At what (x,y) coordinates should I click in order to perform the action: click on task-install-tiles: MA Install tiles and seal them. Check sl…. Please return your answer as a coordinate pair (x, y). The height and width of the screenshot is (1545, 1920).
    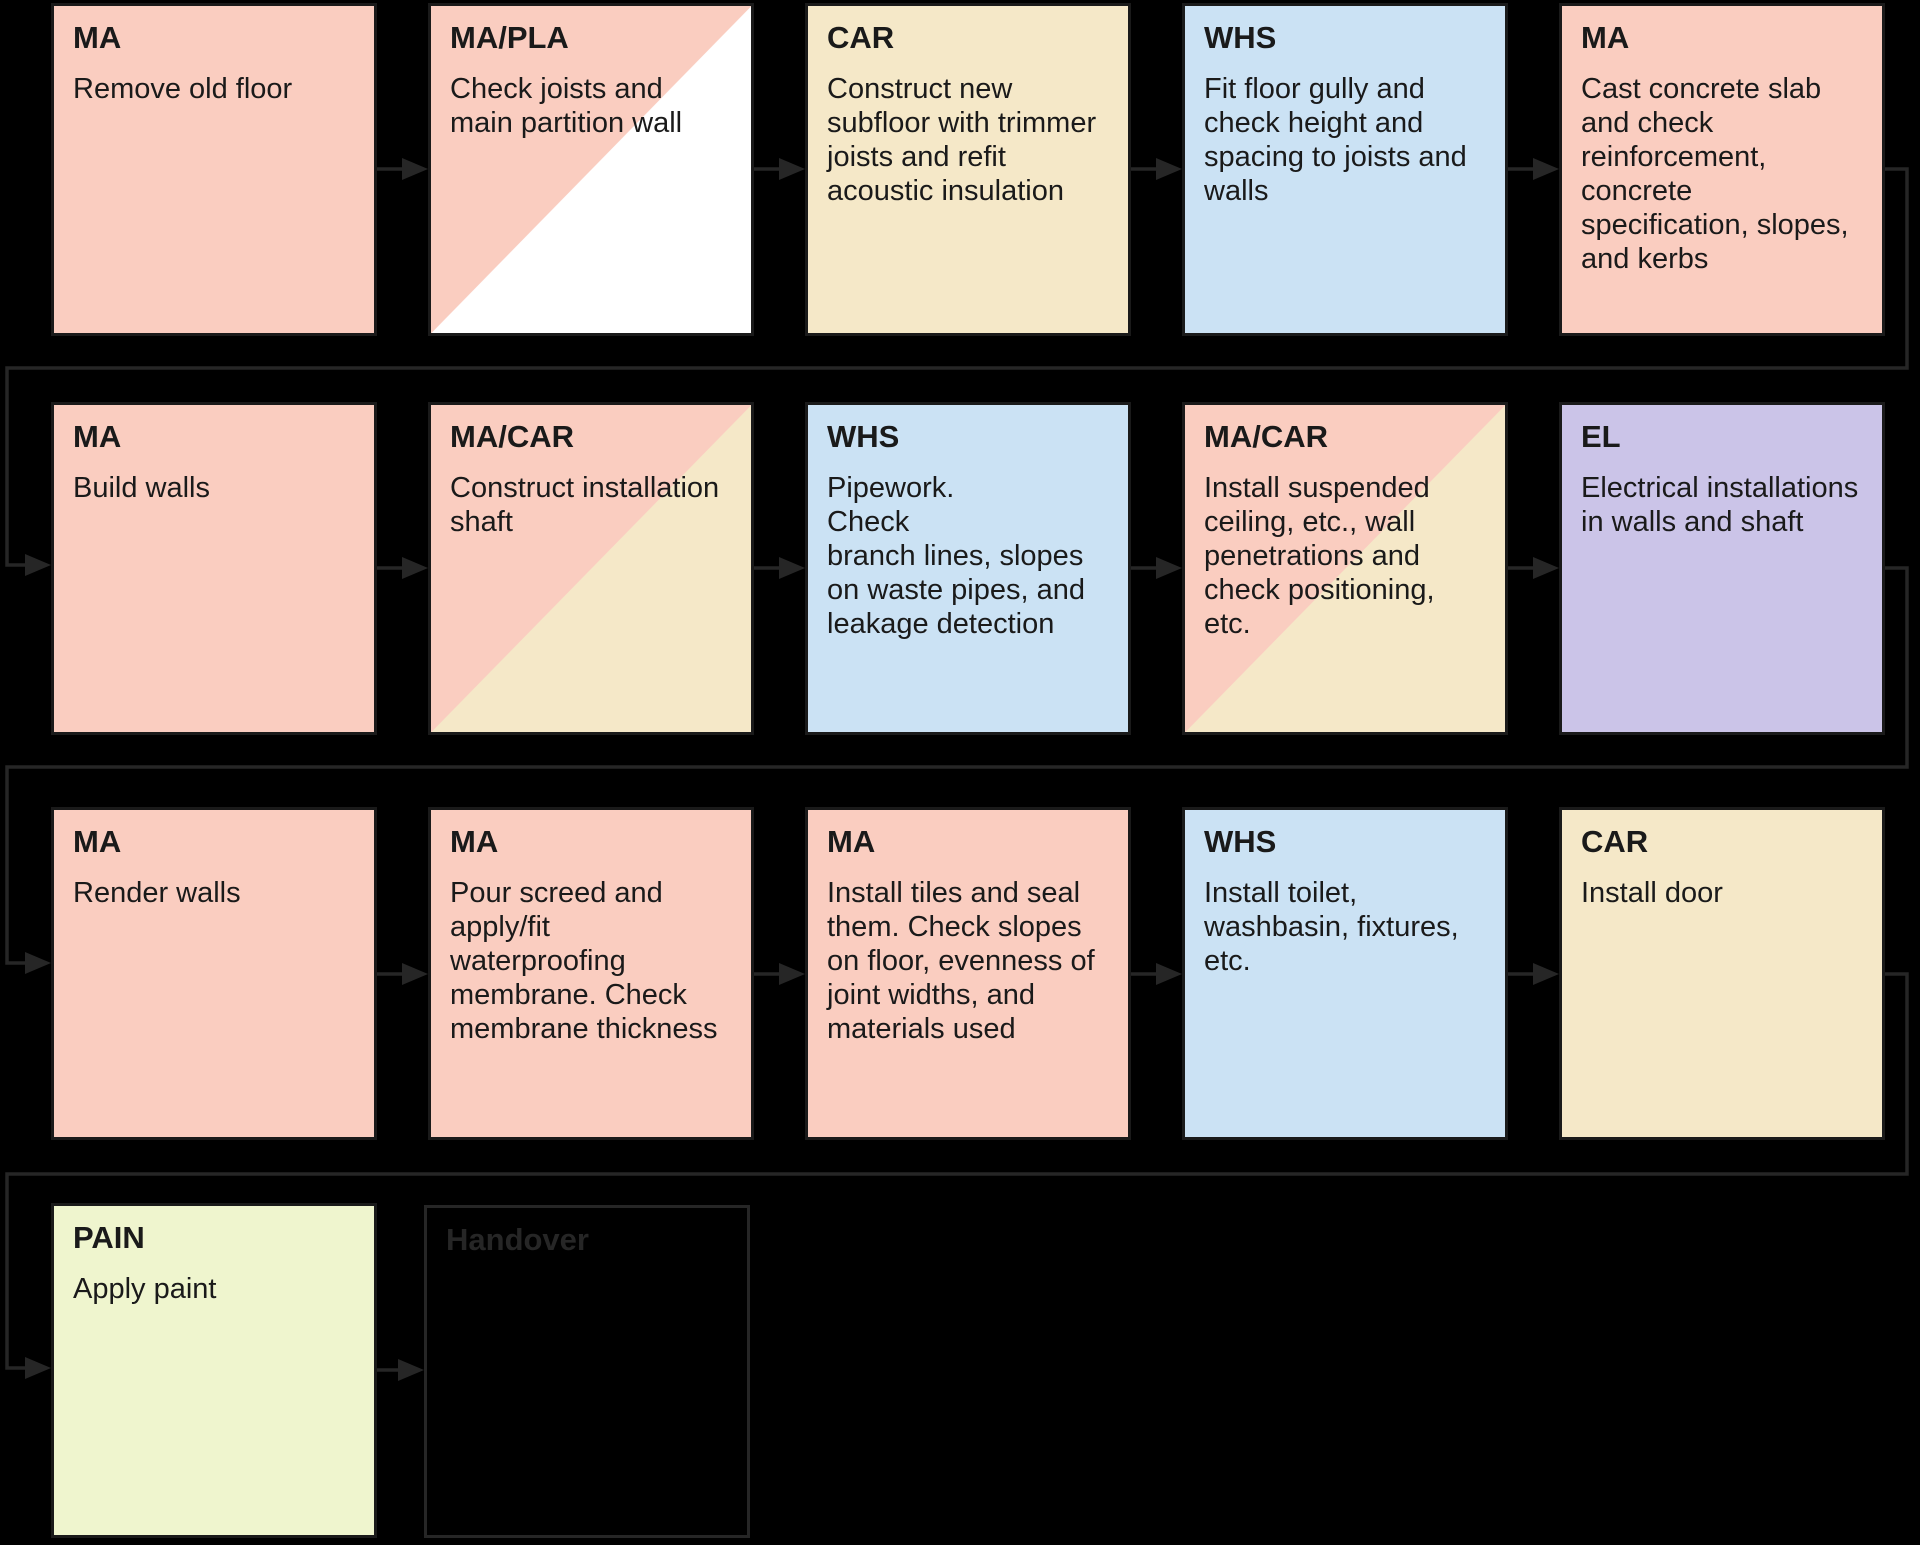
    Looking at the image, I should click on (968, 973).